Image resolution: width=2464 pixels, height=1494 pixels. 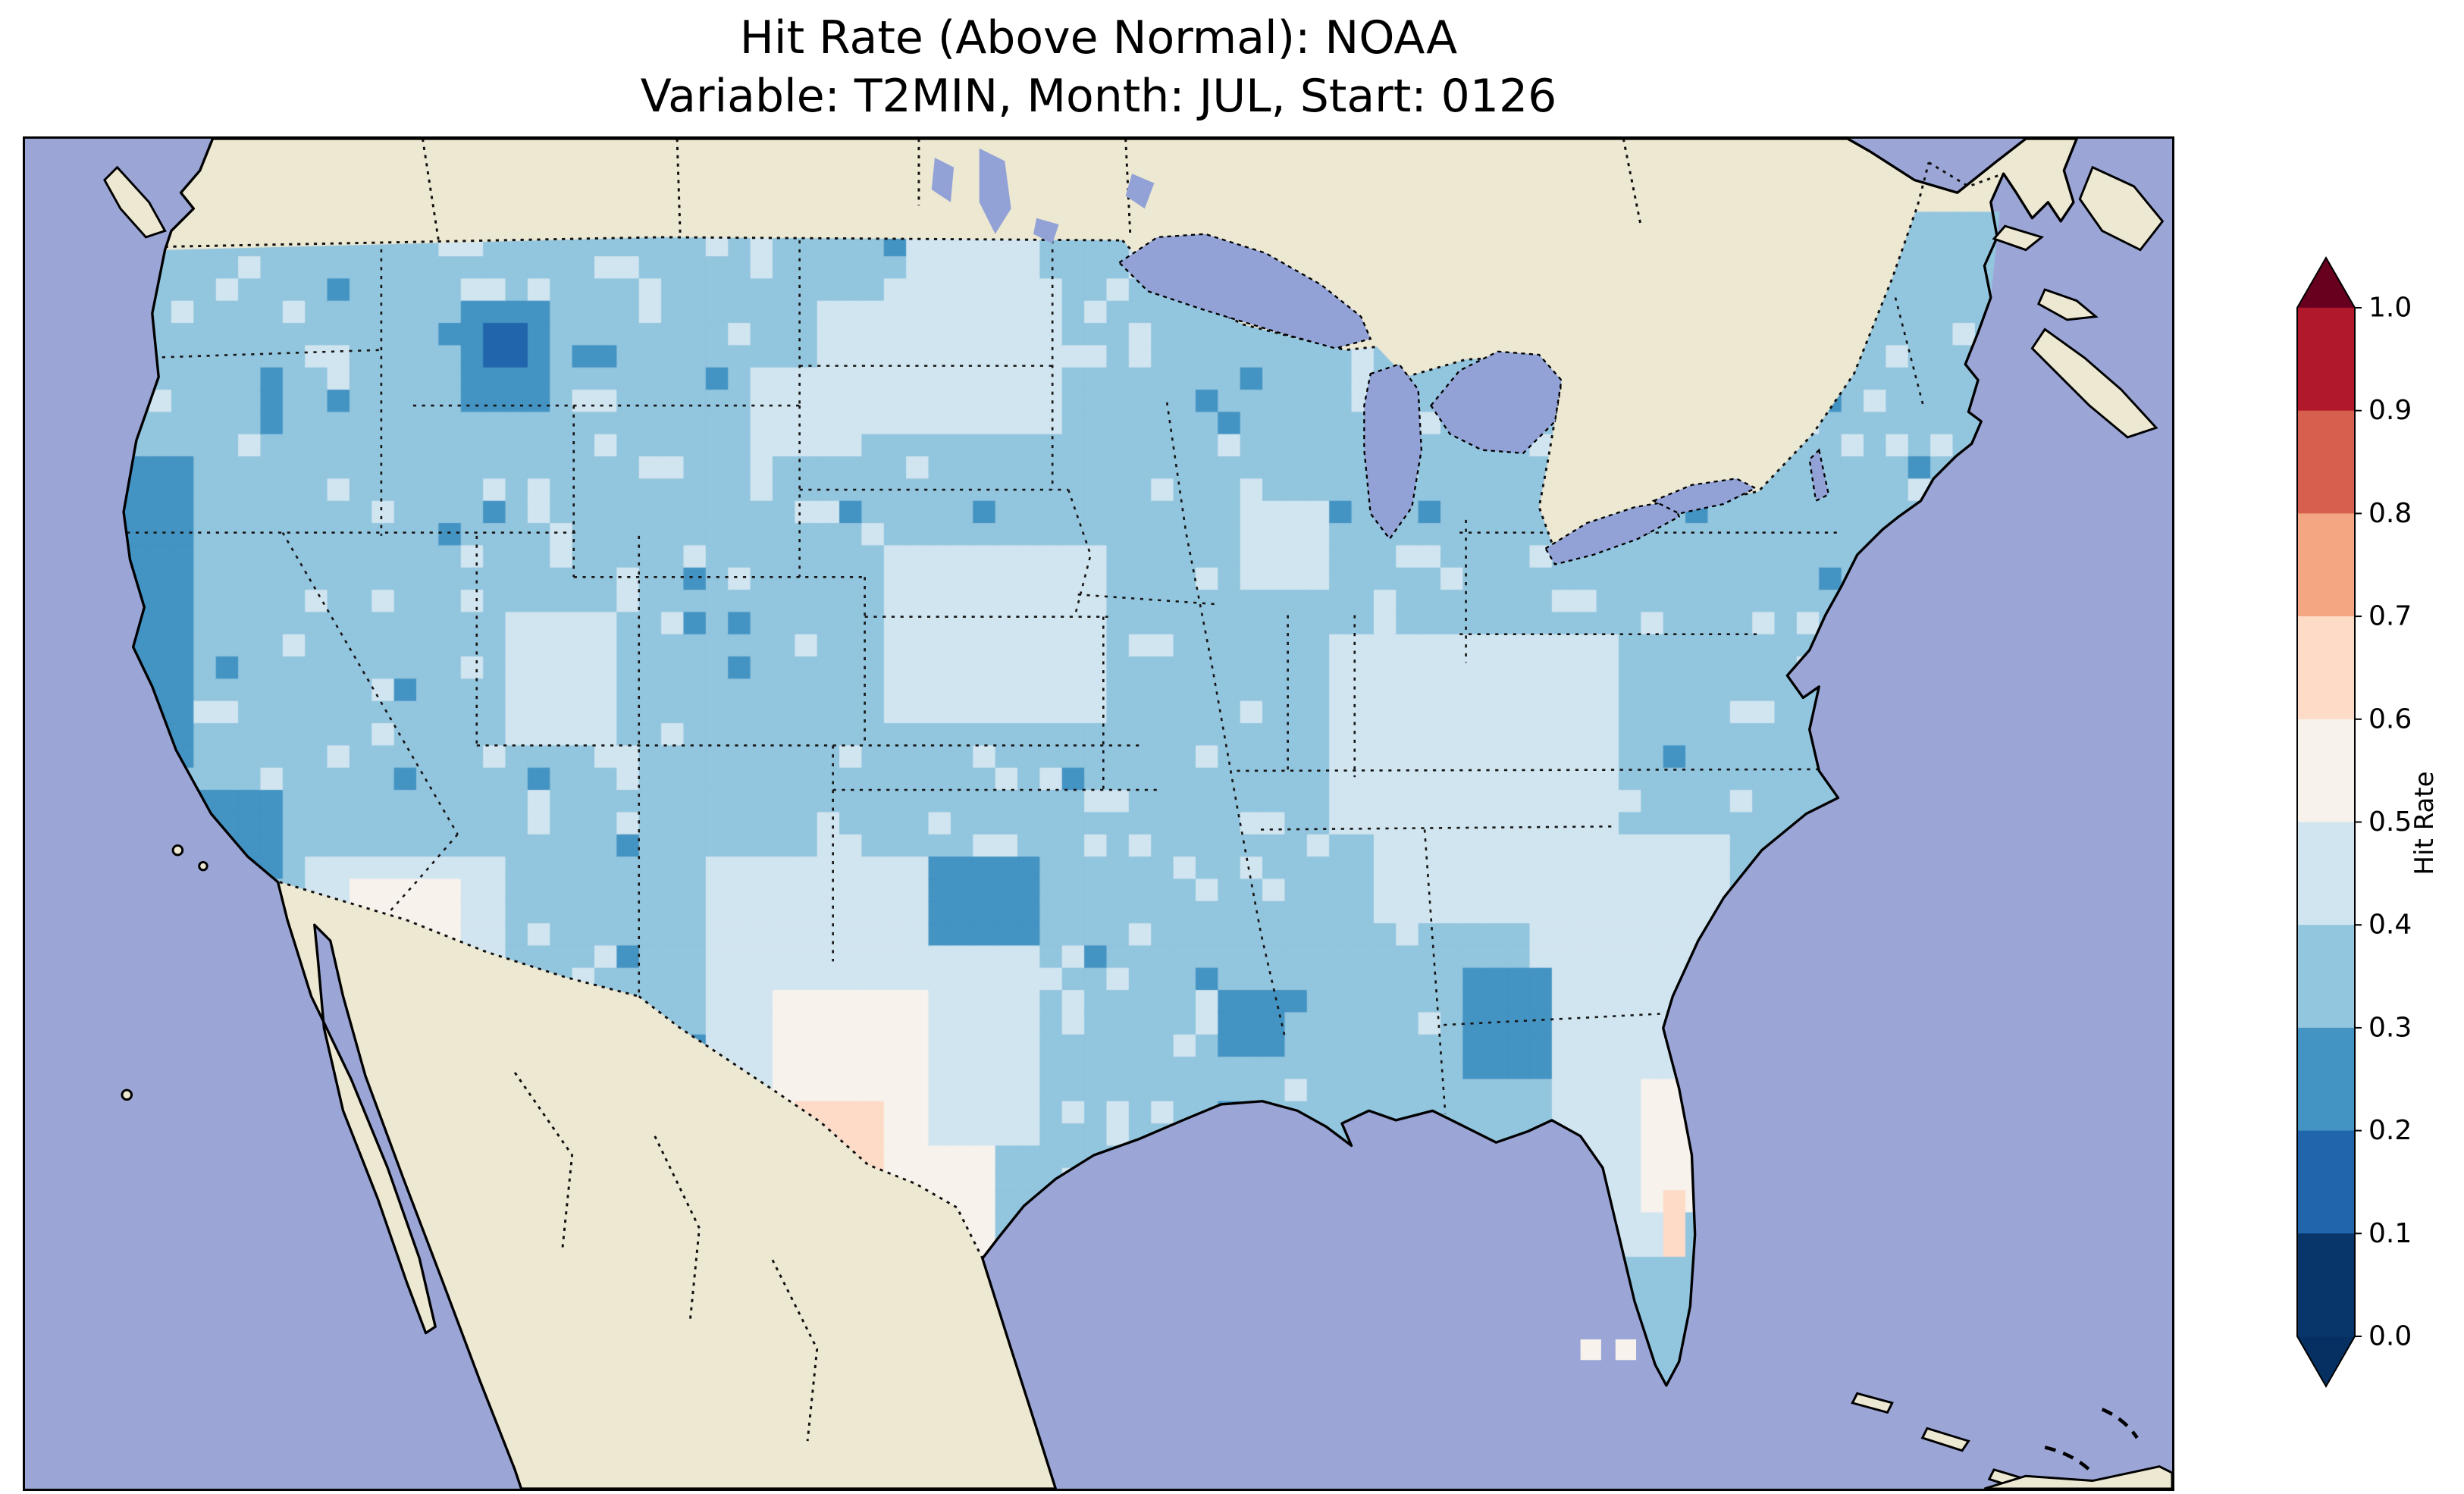 I want to click on newfoundland, so click(x=2121, y=208).